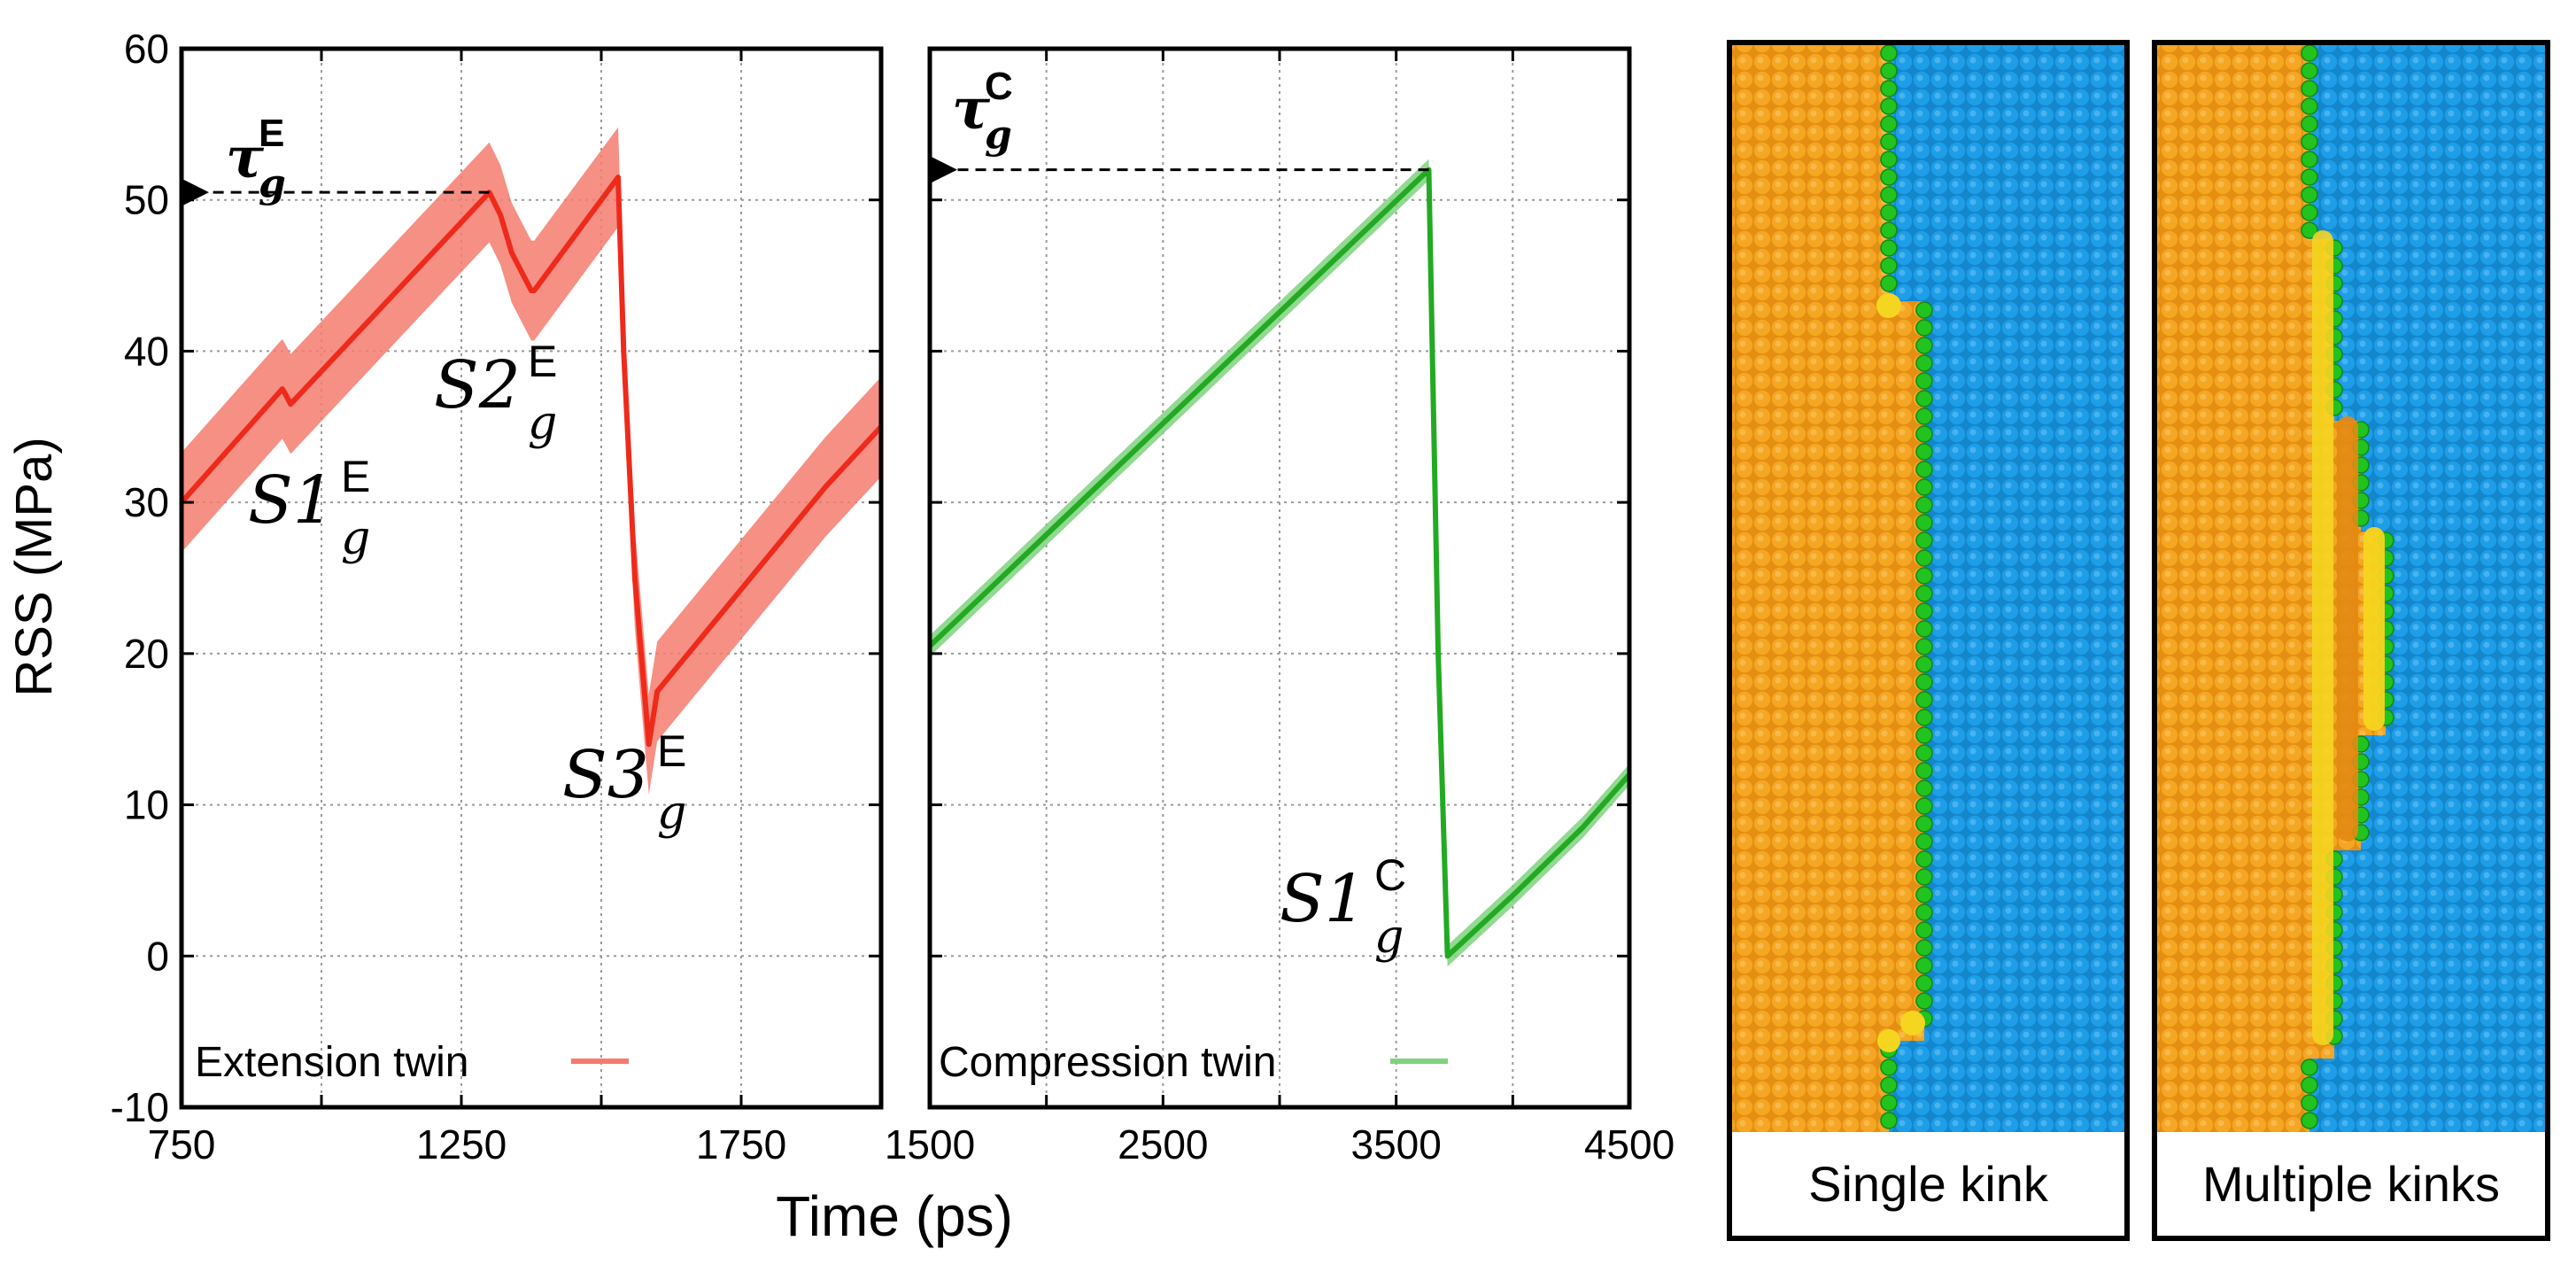 This screenshot has width=2576, height=1272. What do you see at coordinates (1900, 672) in the screenshot?
I see `kink-atoms` at bounding box center [1900, 672].